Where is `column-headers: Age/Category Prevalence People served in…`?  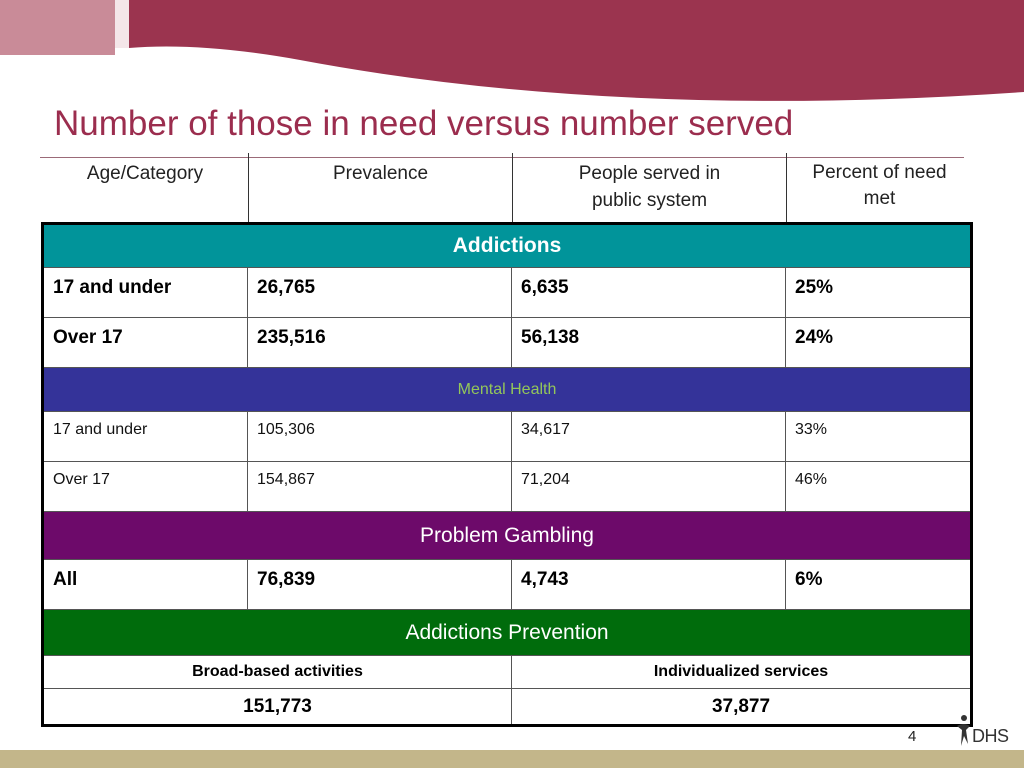
column-headers: Age/Category Prevalence People served in… is located at coordinates (507, 188).